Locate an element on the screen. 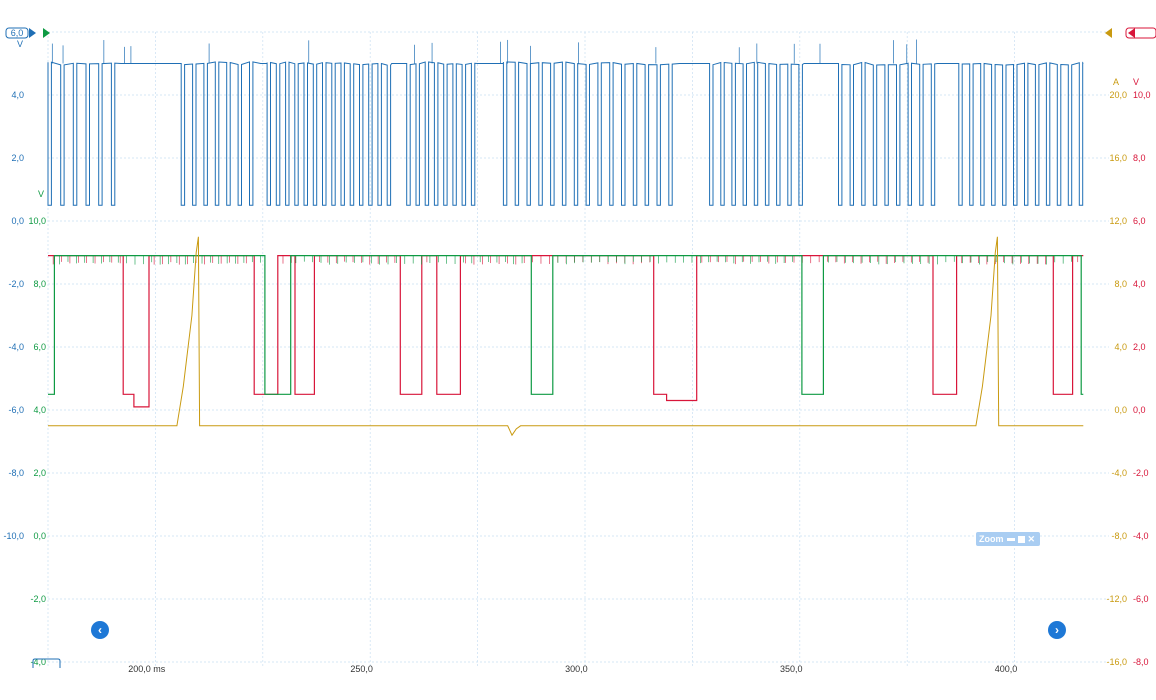 This screenshot has height=700, width=1156. time-tick-label: 300,0 is located at coordinates (576, 669).